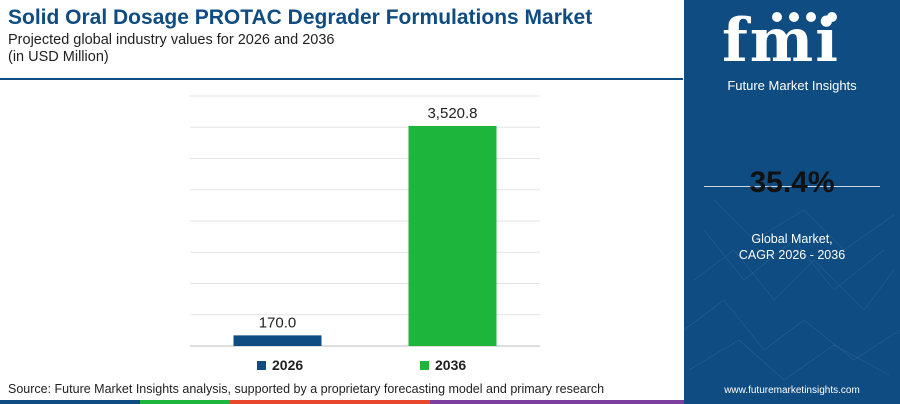  Describe the element at coordinates (792, 247) in the screenshot. I see `cagr-label: Global Market, CAGR 2026 - 2036` at that location.